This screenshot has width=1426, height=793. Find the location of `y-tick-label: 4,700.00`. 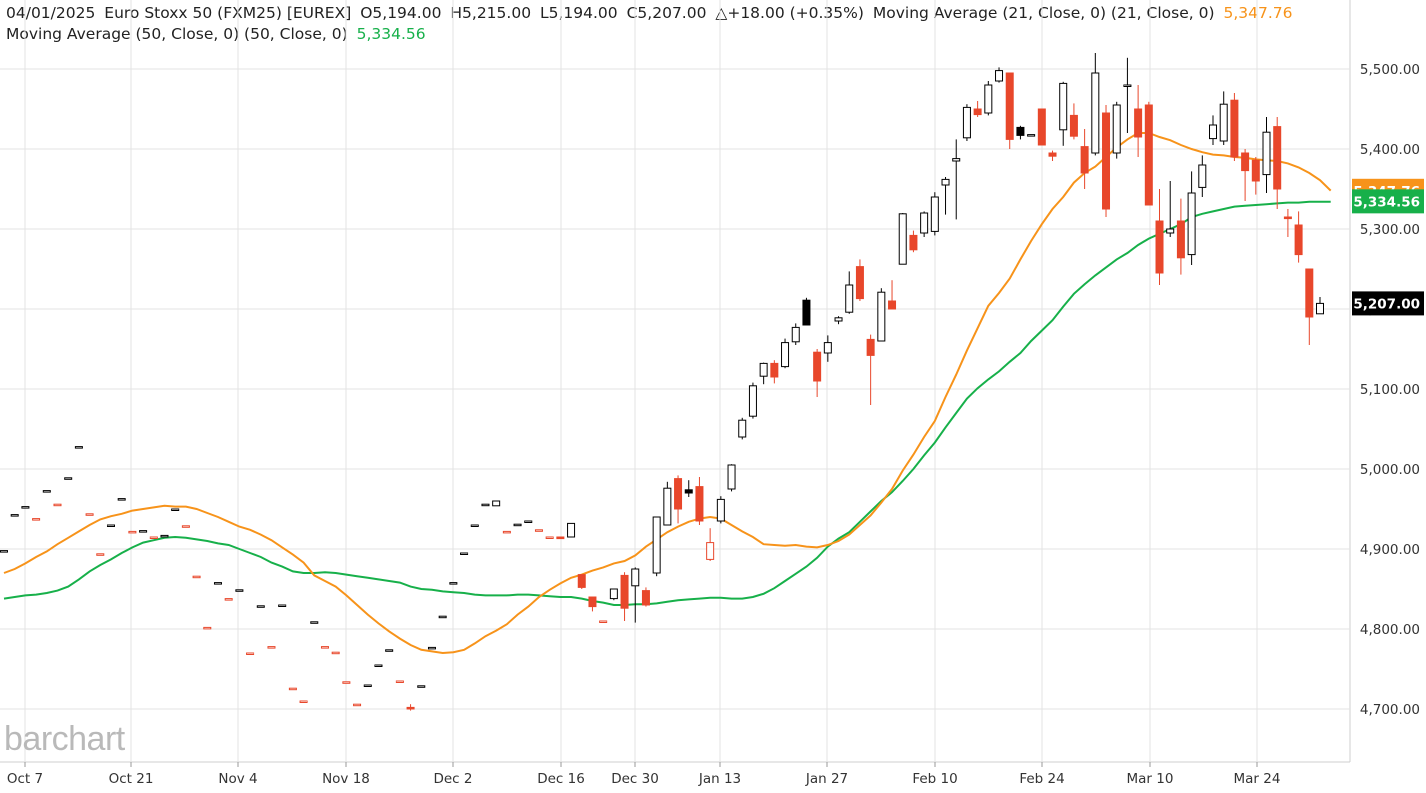

y-tick-label: 4,700.00 is located at coordinates (1390, 710).